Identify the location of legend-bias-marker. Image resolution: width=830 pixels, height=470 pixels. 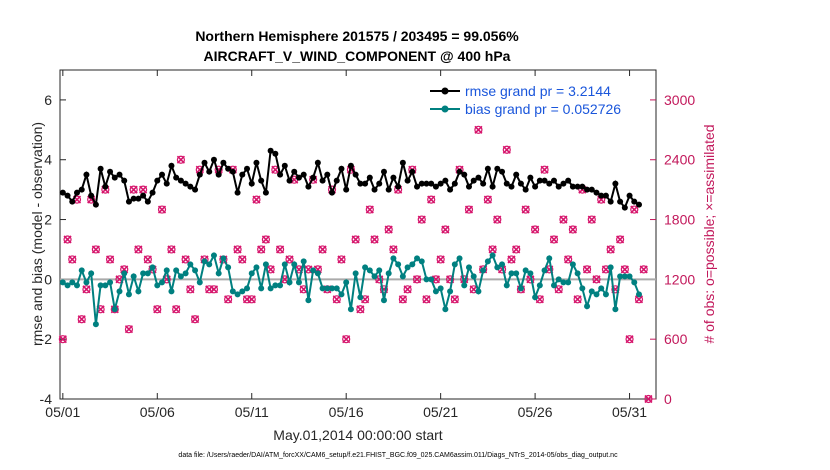
(445, 109).